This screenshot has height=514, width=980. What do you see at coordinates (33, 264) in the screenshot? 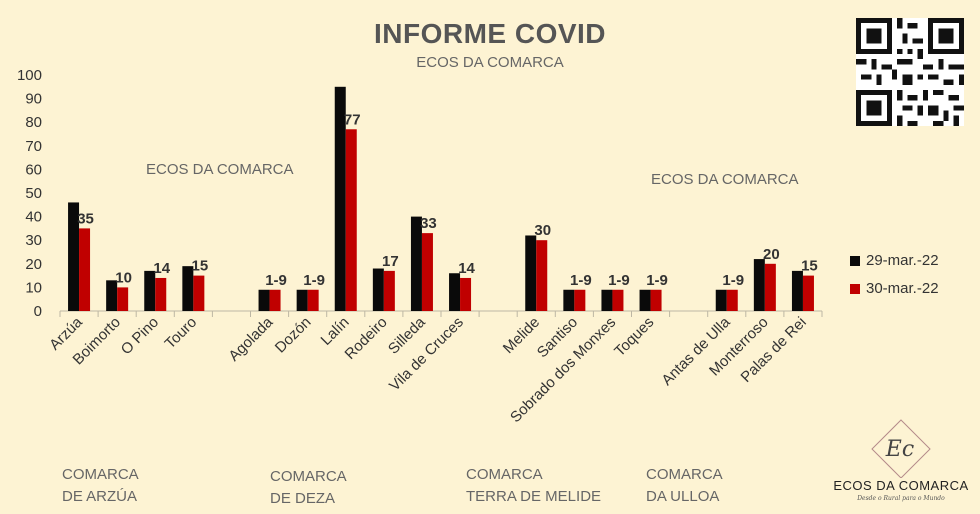
I see `y-tick-label: 20` at bounding box center [33, 264].